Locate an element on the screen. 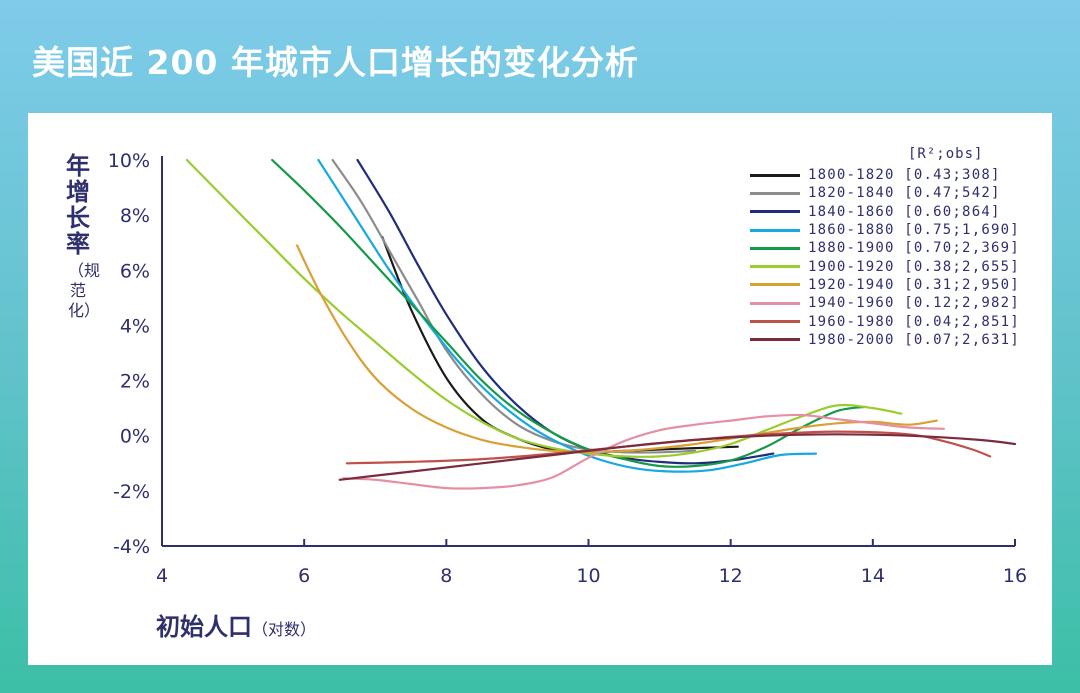 The width and height of the screenshot is (1080, 693). legend-item: 1980-2000 [0.07;2,631] is located at coordinates (885, 340).